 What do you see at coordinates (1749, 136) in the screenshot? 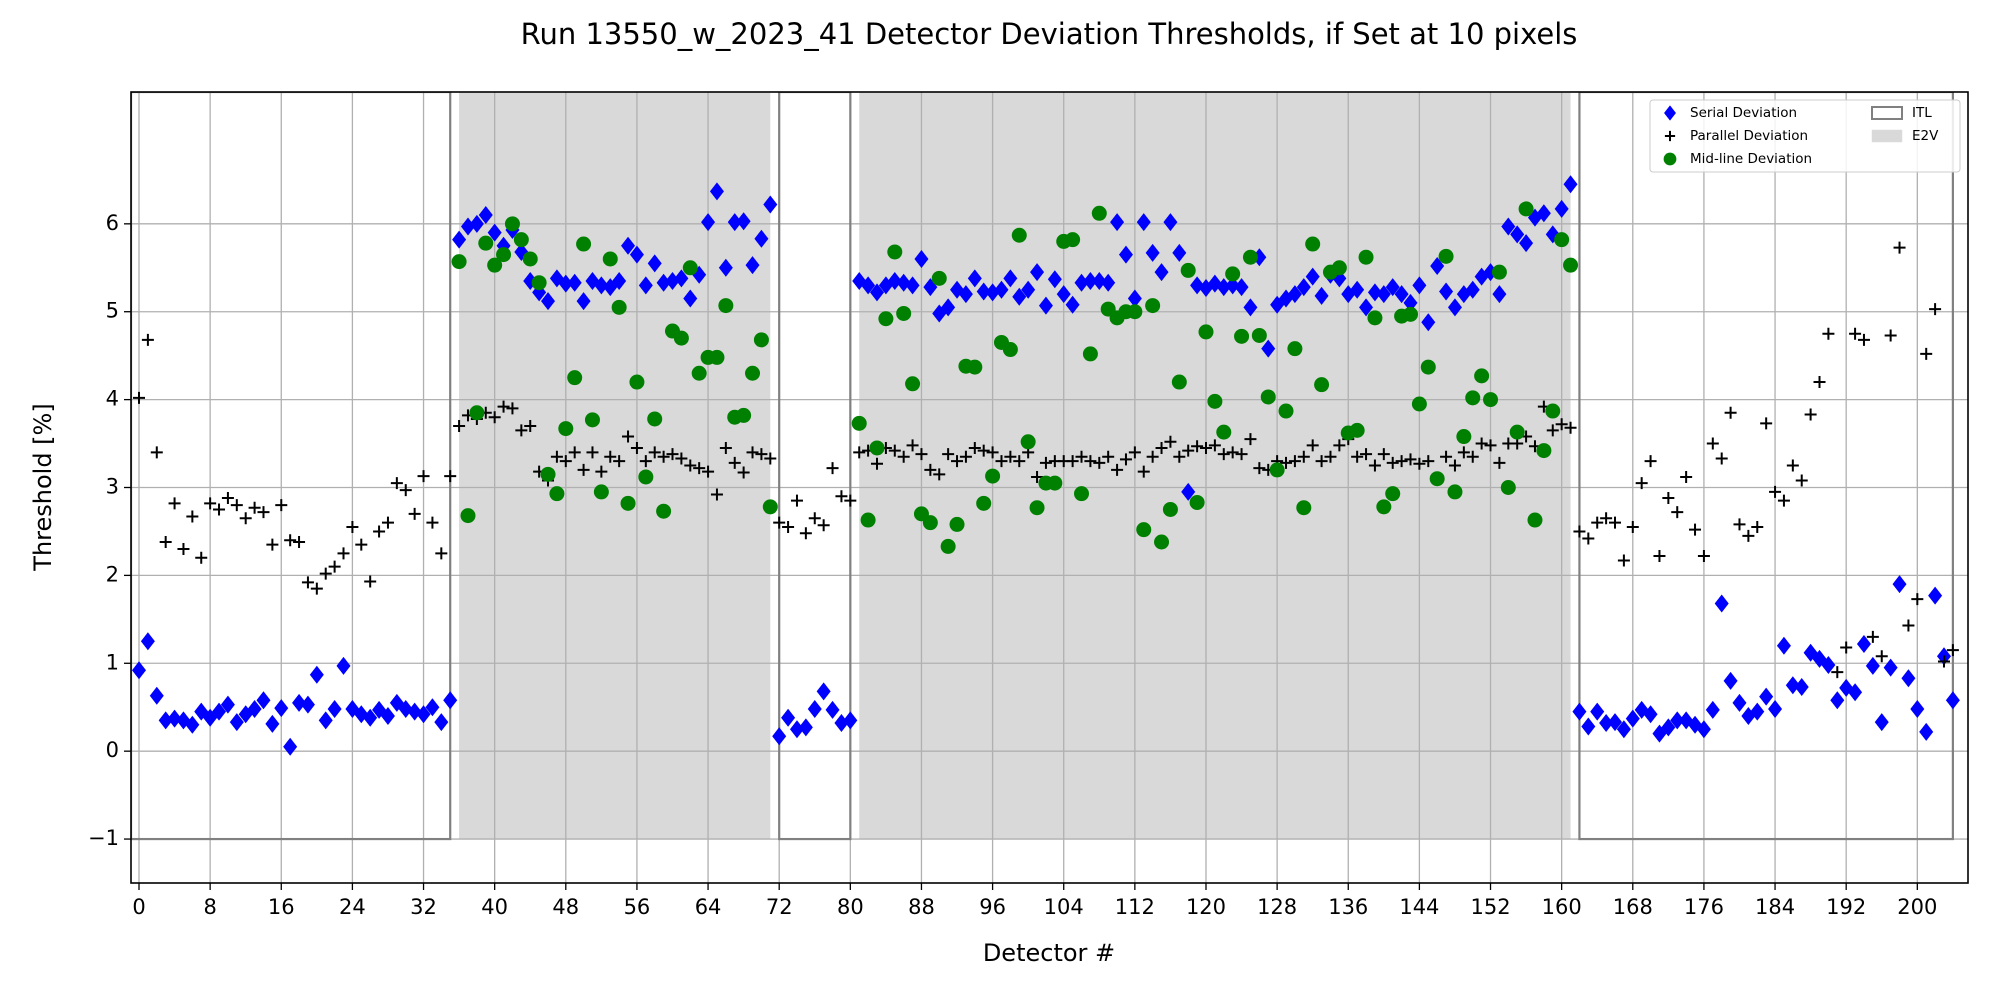
I see `legend-label: Parallel Deviation` at bounding box center [1749, 136].